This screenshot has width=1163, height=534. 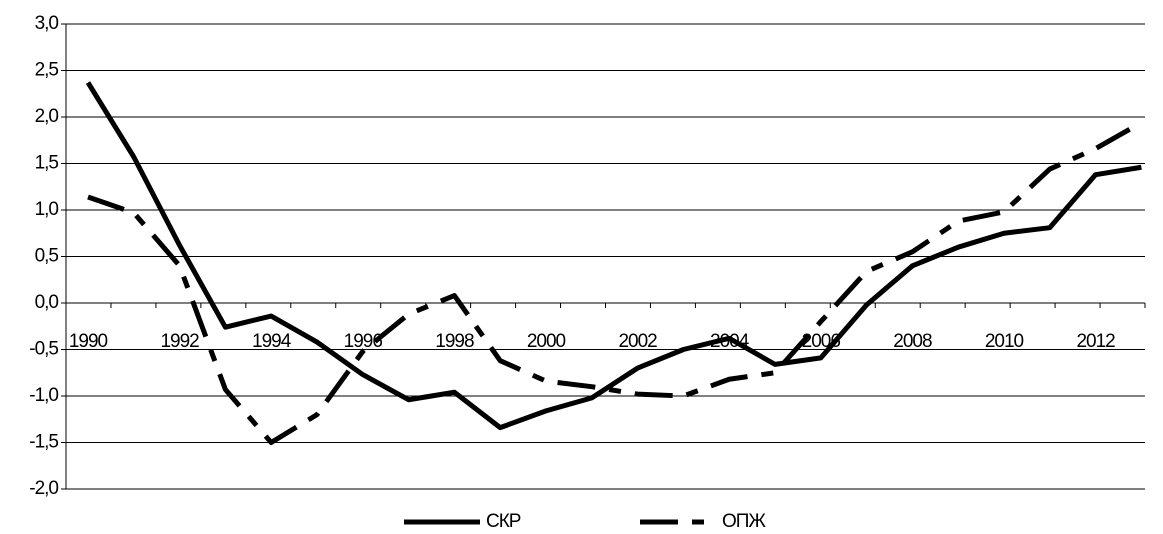 I want to click on x-tick-label: 1992, so click(x=179, y=341).